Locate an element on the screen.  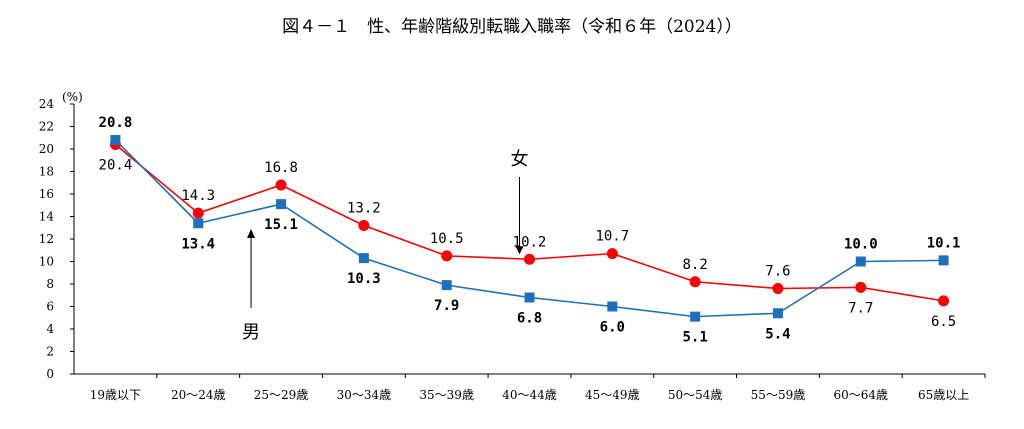
data-label: 8.2 is located at coordinates (694, 265).